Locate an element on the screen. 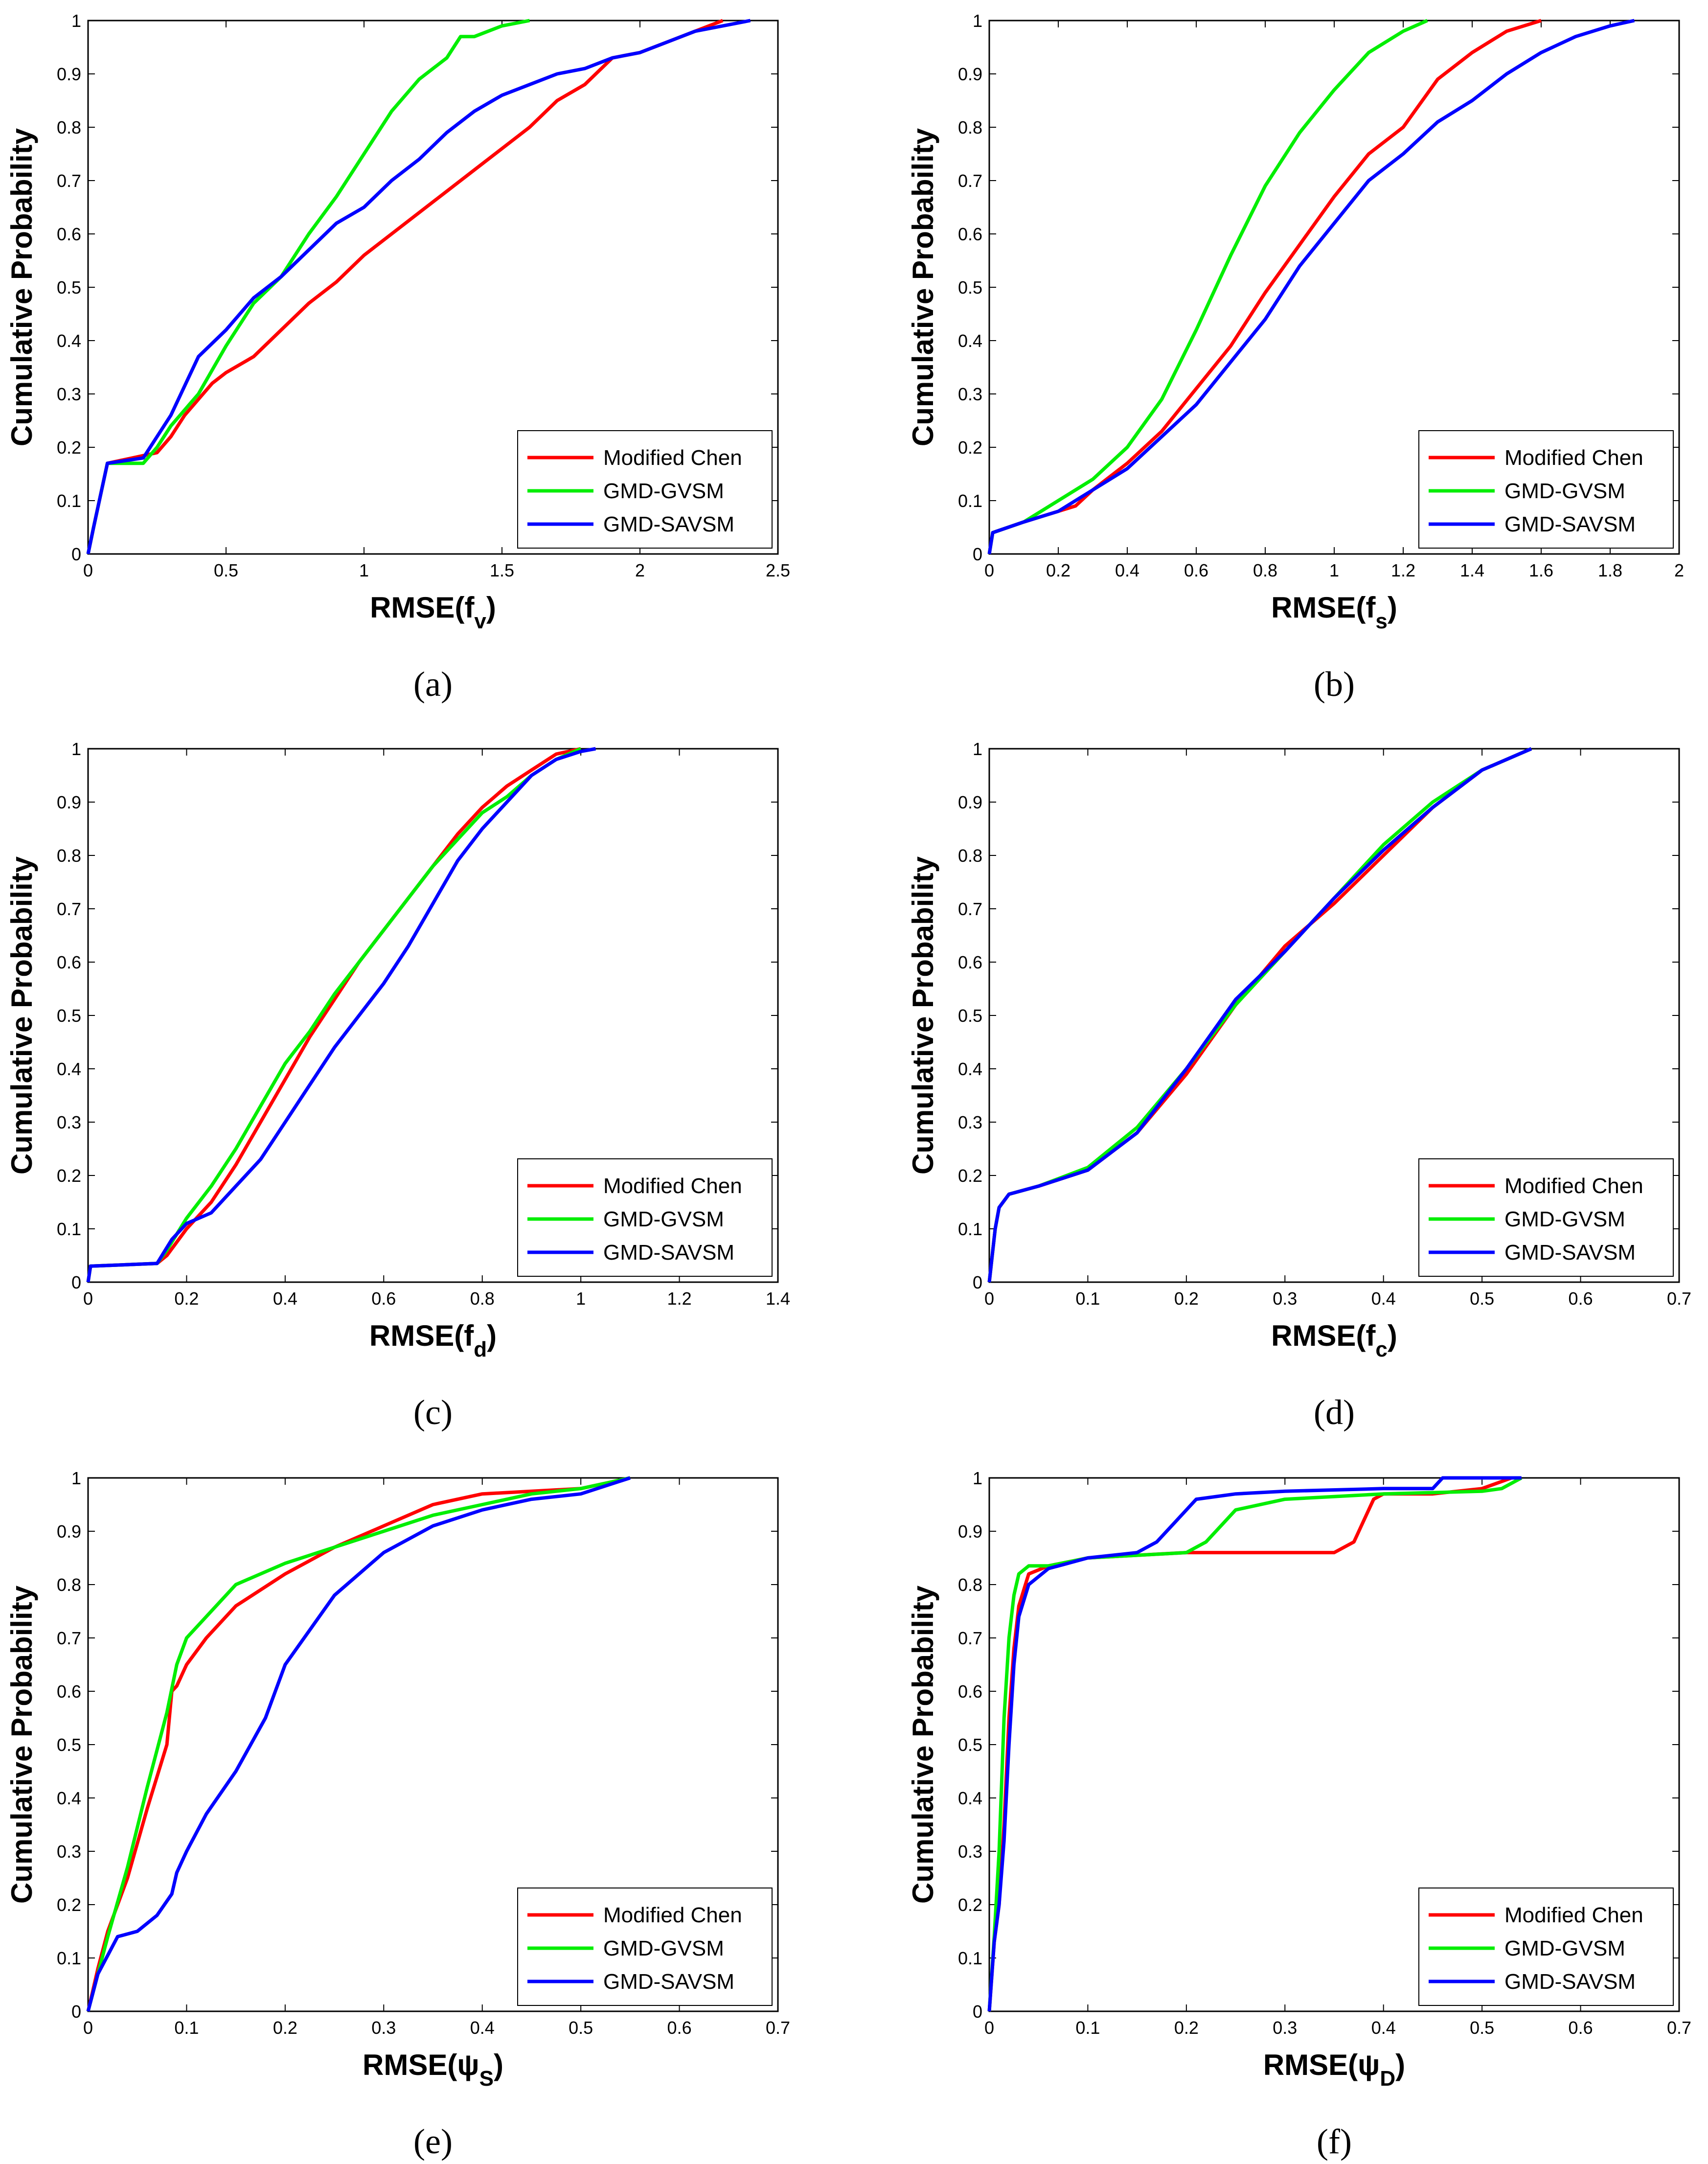 The width and height of the screenshot is (1708, 2164). x-axis-label: RMSE(fd) is located at coordinates (433, 1340).